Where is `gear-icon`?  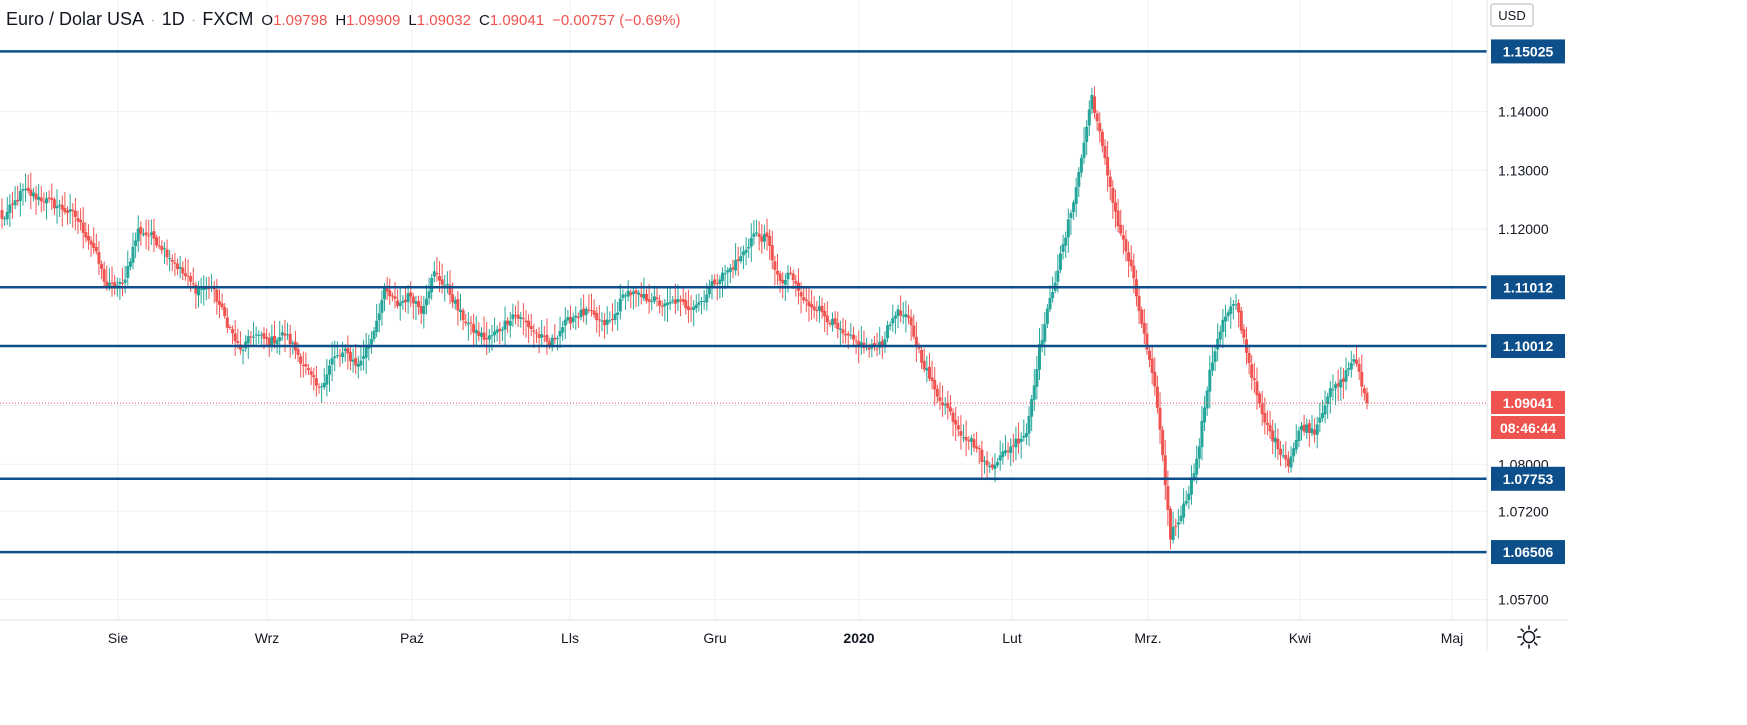
gear-icon is located at coordinates (1529, 637).